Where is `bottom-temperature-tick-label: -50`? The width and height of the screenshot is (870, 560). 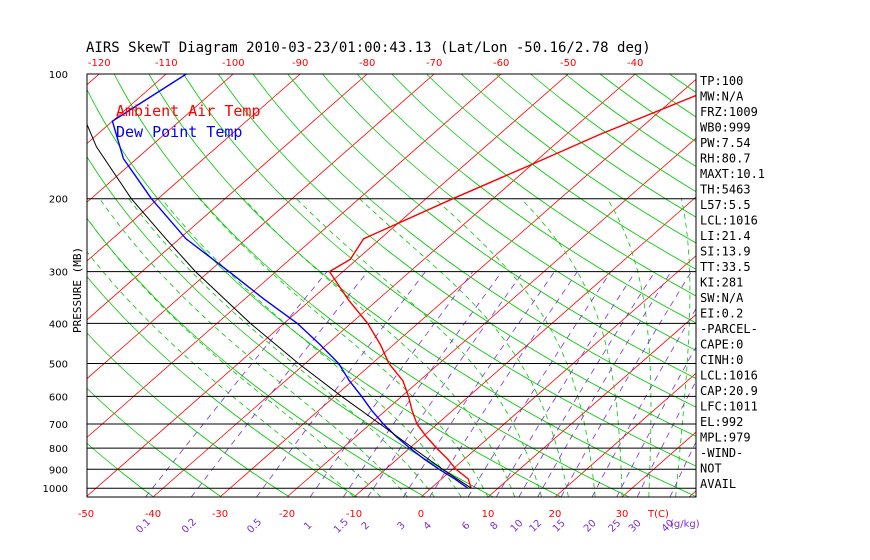 bottom-temperature-tick-label: -50 is located at coordinates (86, 514).